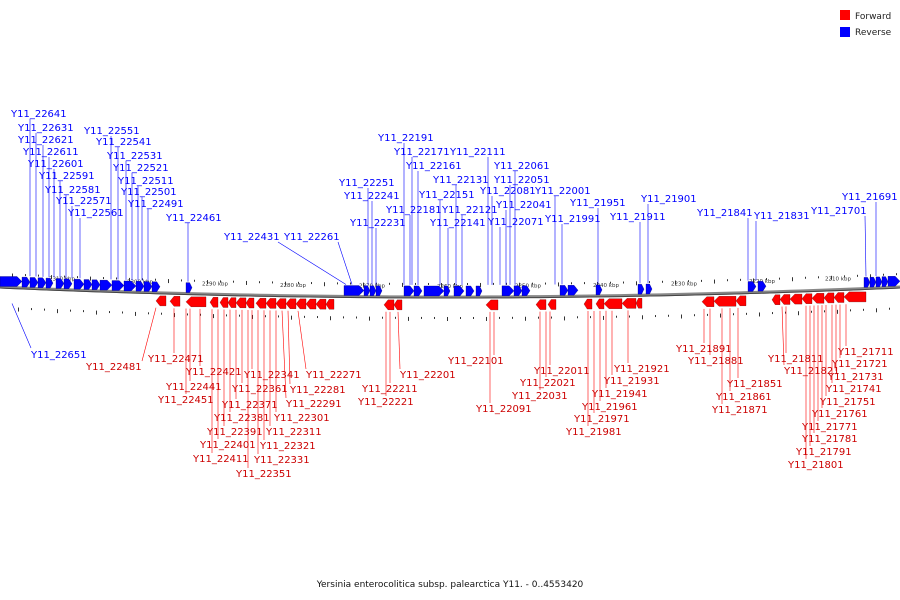 The image size is (900, 600). What do you see at coordinates (389, 389) in the screenshot?
I see `forward-gene-label: Y11_22211` at bounding box center [389, 389].